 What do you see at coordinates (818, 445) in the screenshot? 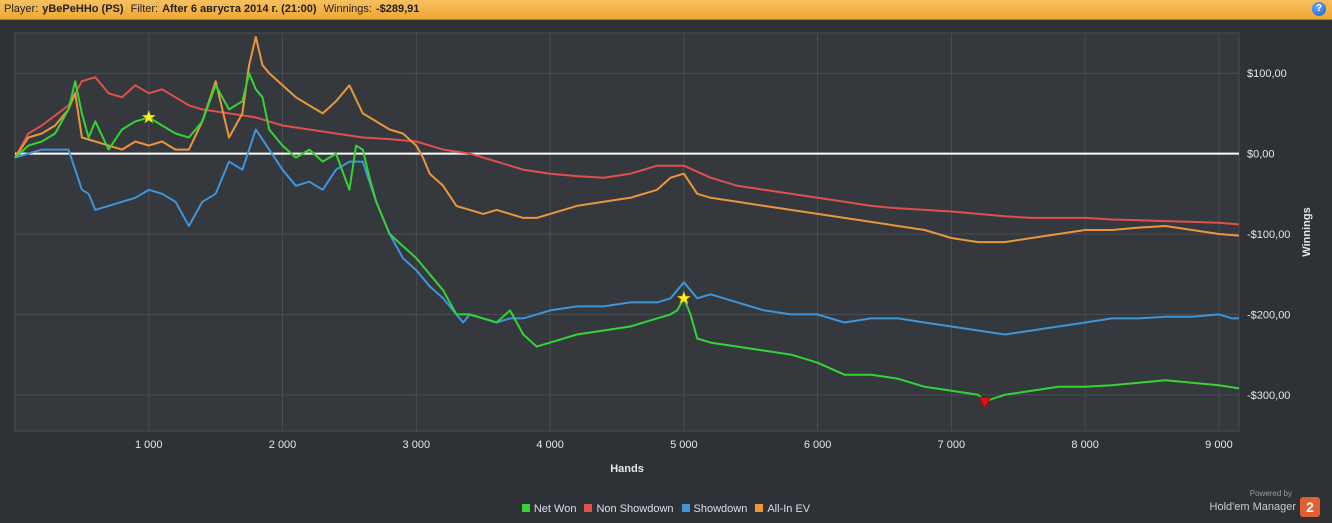
I see `x-tick-label: 6 000` at bounding box center [818, 445].